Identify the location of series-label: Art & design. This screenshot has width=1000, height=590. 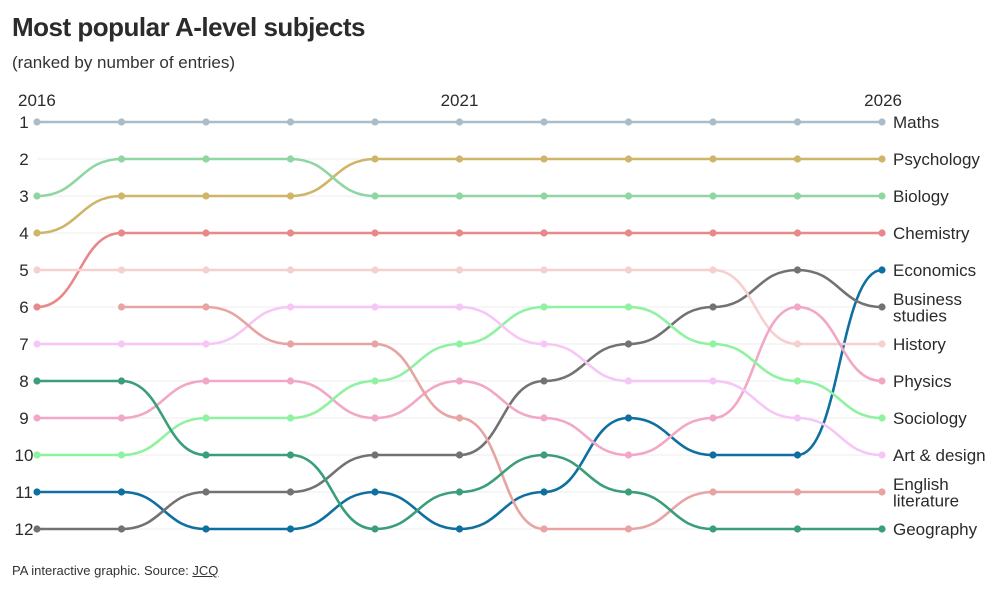
(939, 455).